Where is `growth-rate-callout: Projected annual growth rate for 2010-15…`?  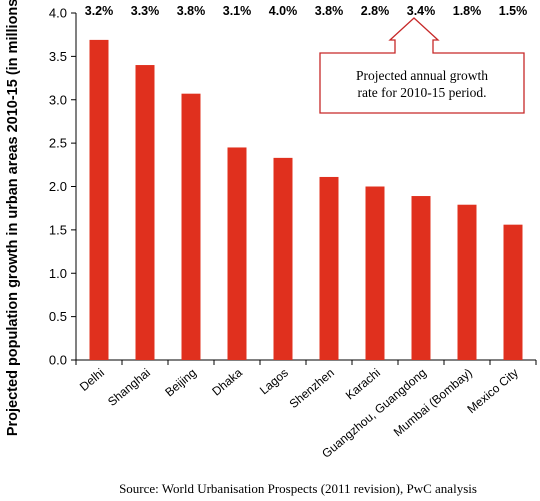
growth-rate-callout: Projected annual growth rate for 2010-15… is located at coordinates (422, 65).